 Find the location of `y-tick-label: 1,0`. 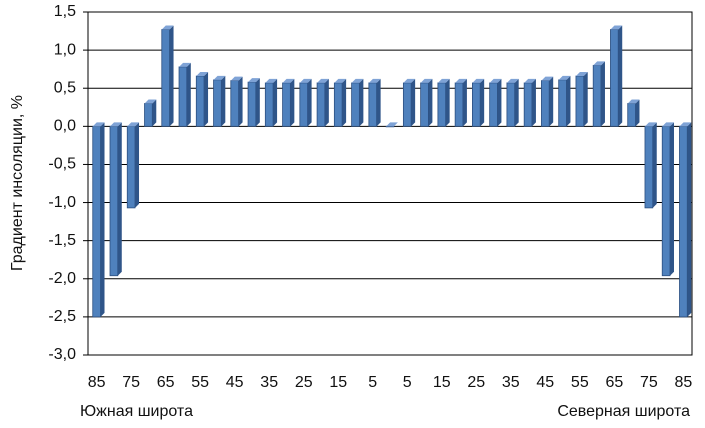

y-tick-label: 1,0 is located at coordinates (65, 49).